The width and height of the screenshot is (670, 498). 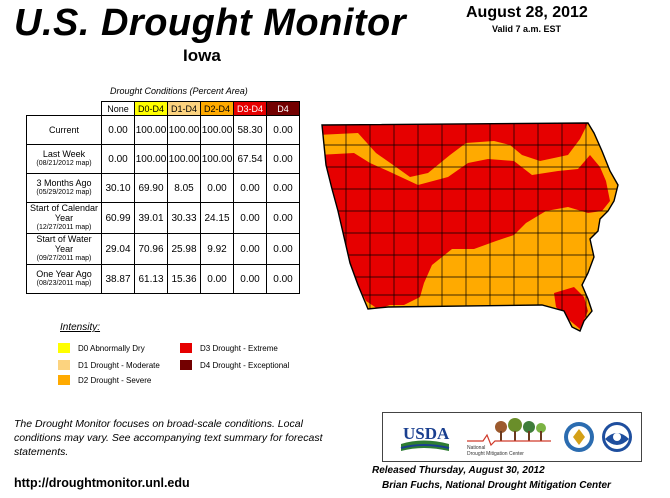 I want to click on cell: 58.30, so click(x=250, y=130).